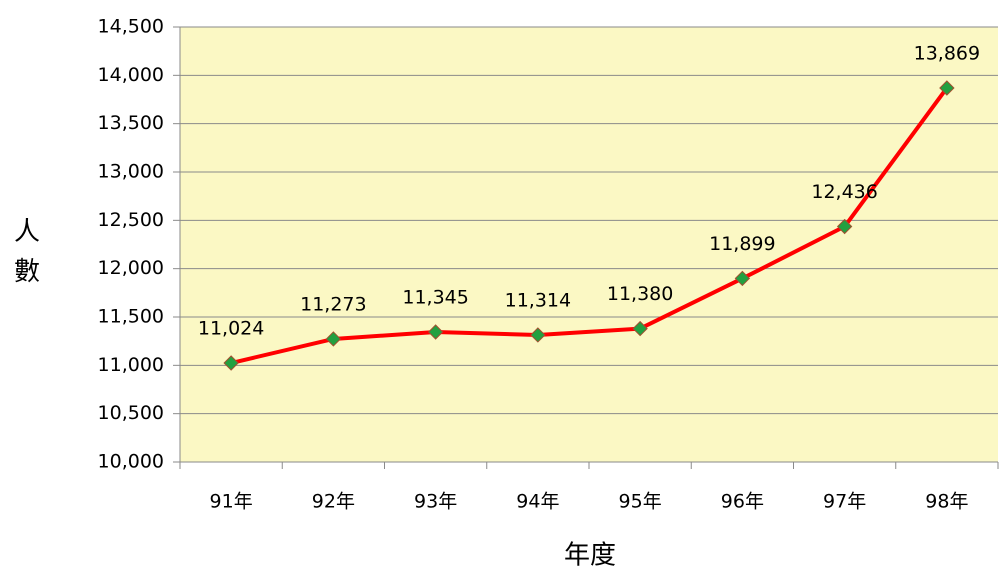  Describe the element at coordinates (844, 502) in the screenshot. I see `x-tick-label: 97年` at that location.